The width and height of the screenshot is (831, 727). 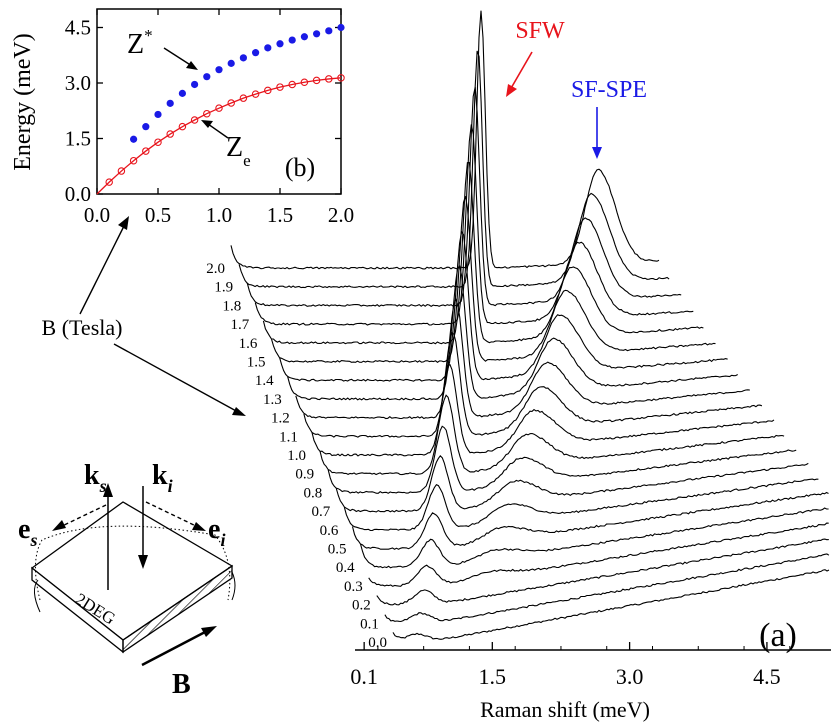 What do you see at coordinates (369, 624) in the screenshot?
I see `spectrum-field-label: 0.1` at bounding box center [369, 624].